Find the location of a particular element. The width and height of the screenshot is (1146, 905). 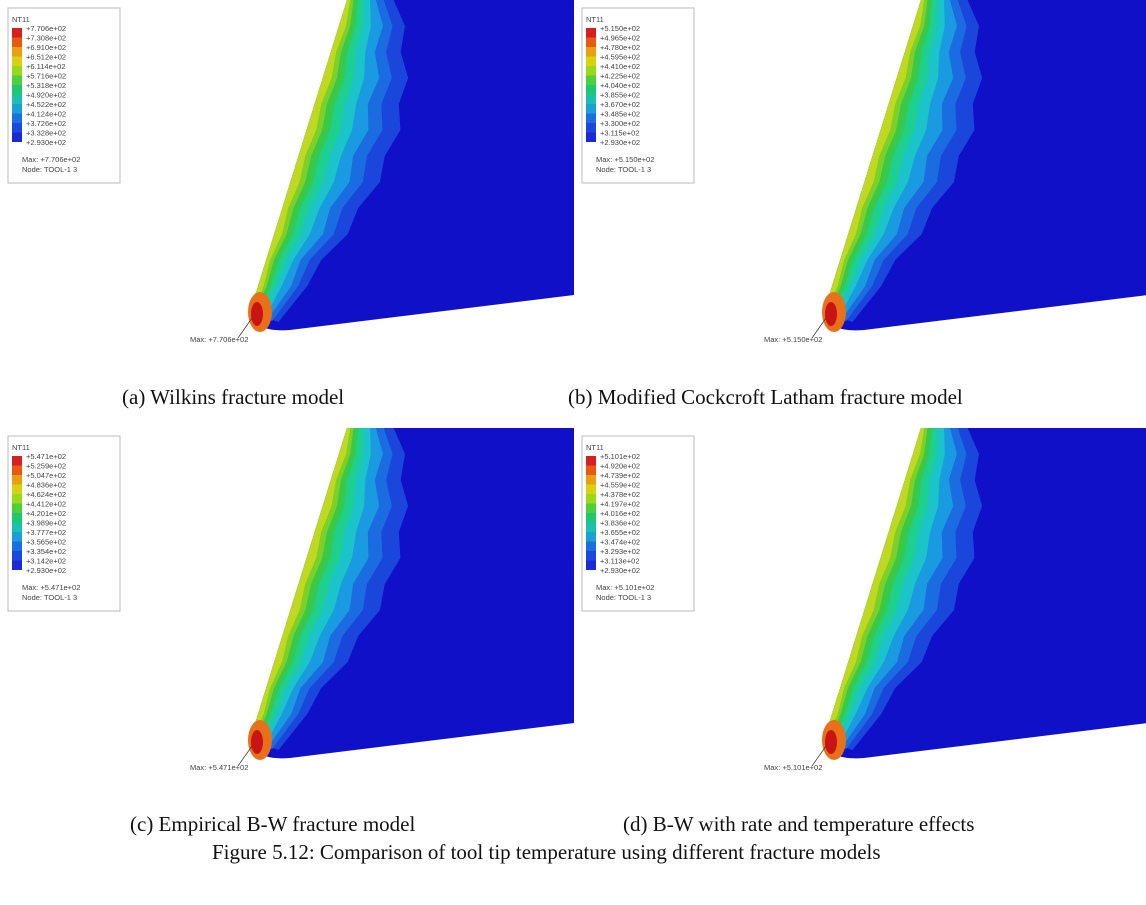

legend-label: +4.040e+02 is located at coordinates (620, 85).